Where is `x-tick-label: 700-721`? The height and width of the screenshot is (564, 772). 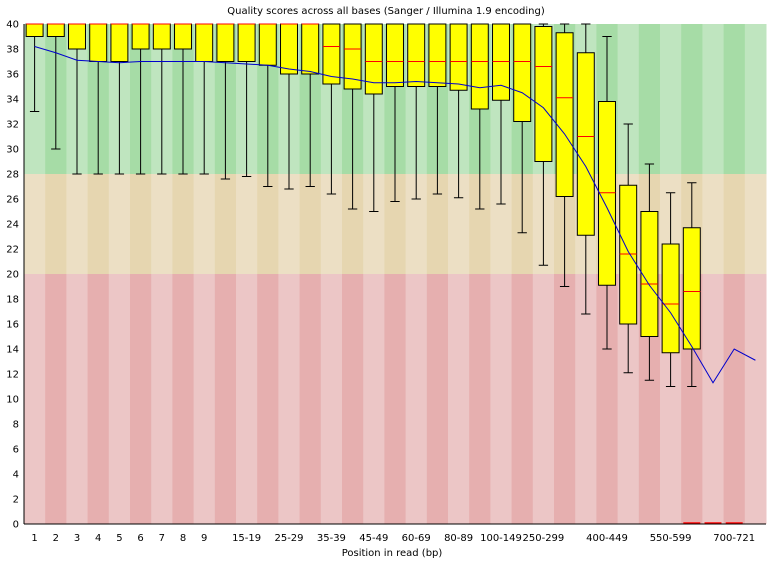 x-tick-label: 700-721 is located at coordinates (734, 538).